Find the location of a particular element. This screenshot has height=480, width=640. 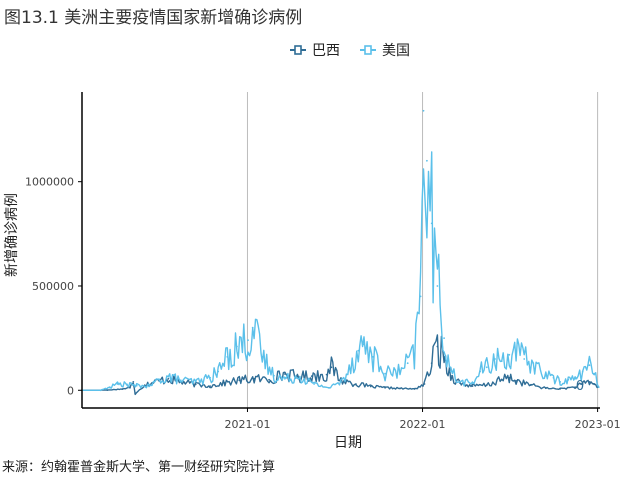

legend-item-brazil: 巴西 is located at coordinates (315, 51).